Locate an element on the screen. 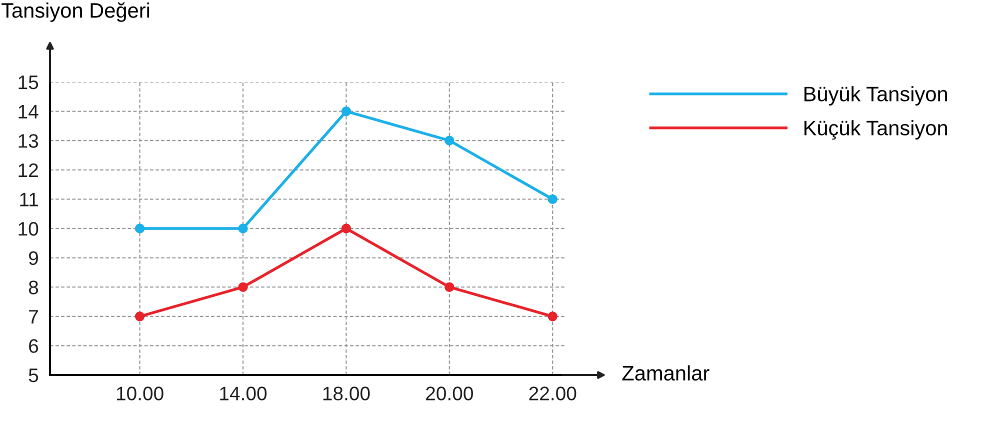  x-tick-label: 14.00 is located at coordinates (243, 393).